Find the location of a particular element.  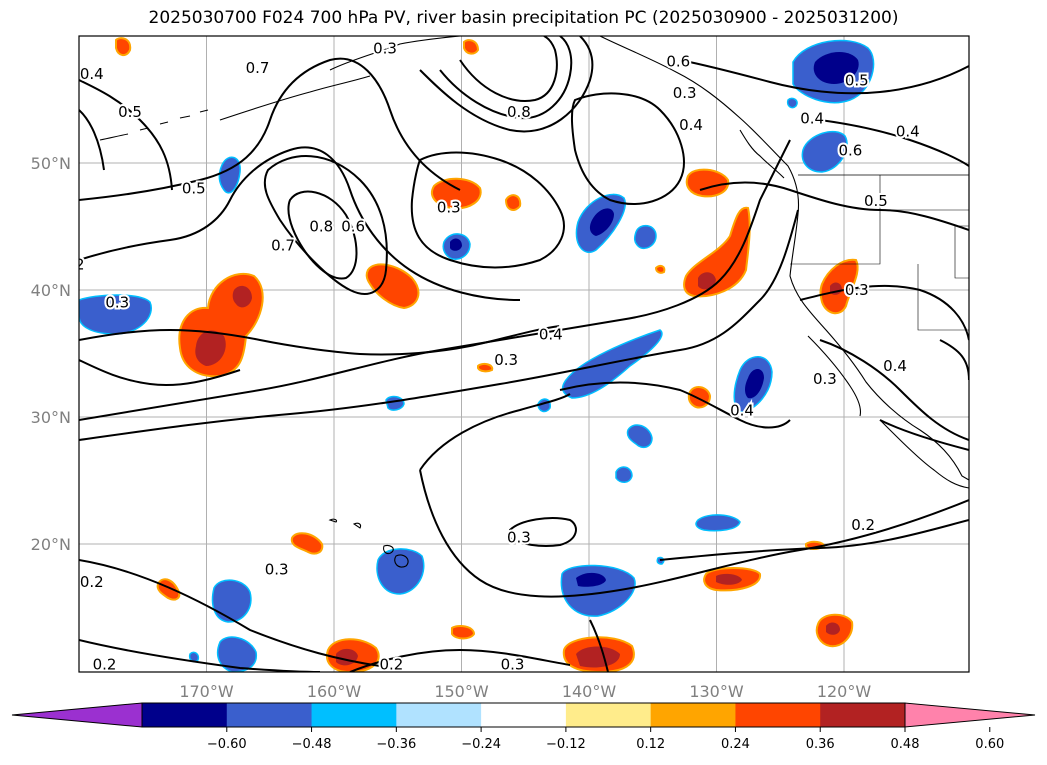

colorbar-tick-label: −0.48 is located at coordinates (312, 744).